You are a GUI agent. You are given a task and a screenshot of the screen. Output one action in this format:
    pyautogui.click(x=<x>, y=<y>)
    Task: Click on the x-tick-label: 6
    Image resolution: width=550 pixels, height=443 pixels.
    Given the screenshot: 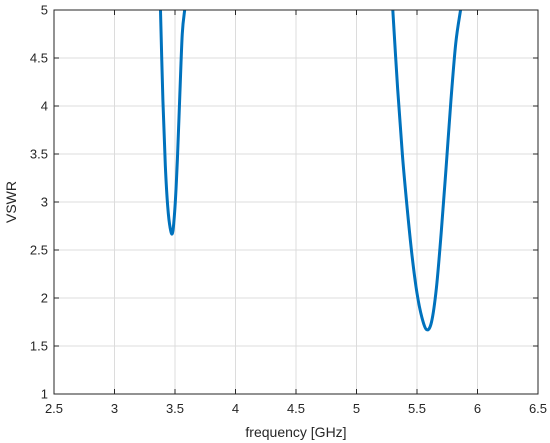 What is the action you would take?
    pyautogui.click(x=477, y=408)
    